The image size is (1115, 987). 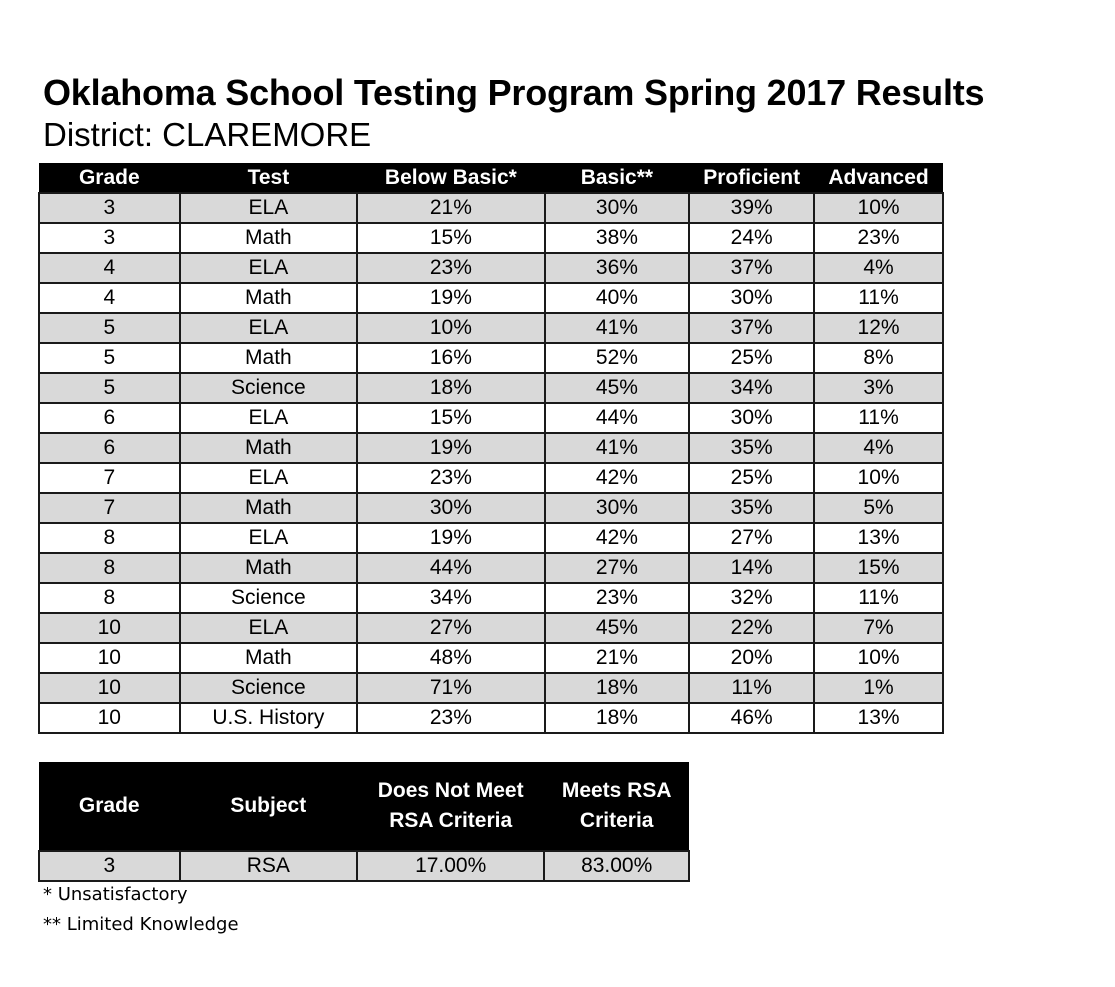 What do you see at coordinates (878, 388) in the screenshot?
I see `cell-advanced: 3%` at bounding box center [878, 388].